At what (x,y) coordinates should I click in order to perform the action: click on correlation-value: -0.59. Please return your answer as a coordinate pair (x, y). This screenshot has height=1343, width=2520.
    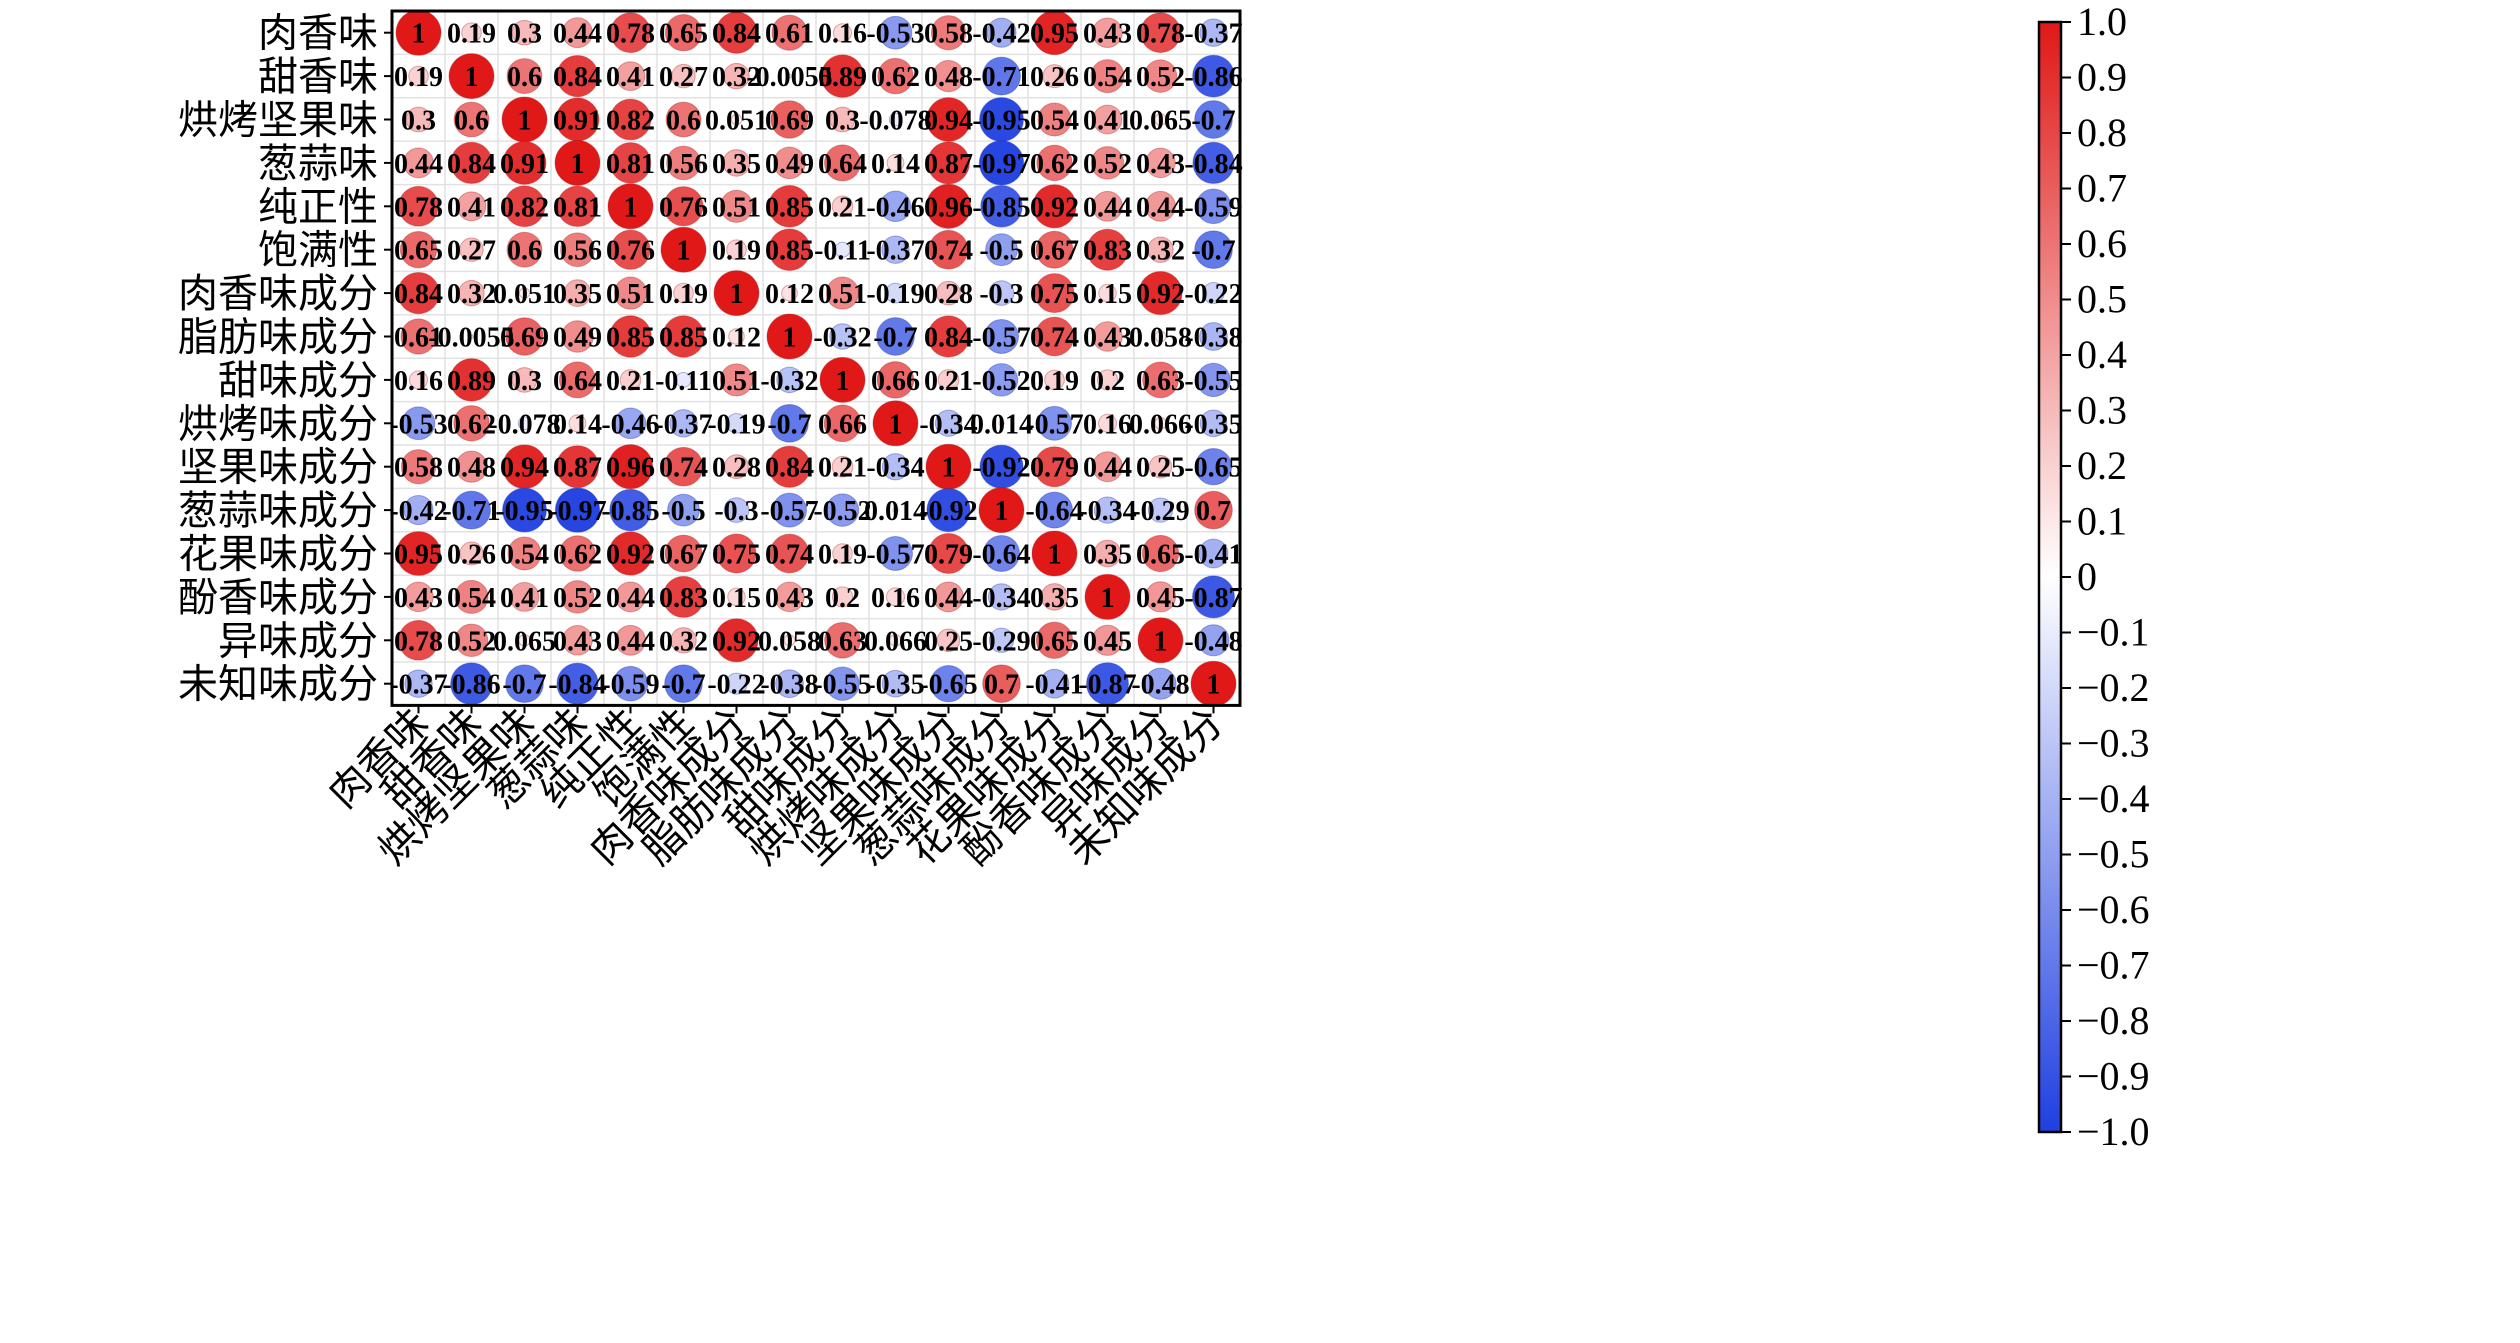
    Looking at the image, I should click on (630, 685).